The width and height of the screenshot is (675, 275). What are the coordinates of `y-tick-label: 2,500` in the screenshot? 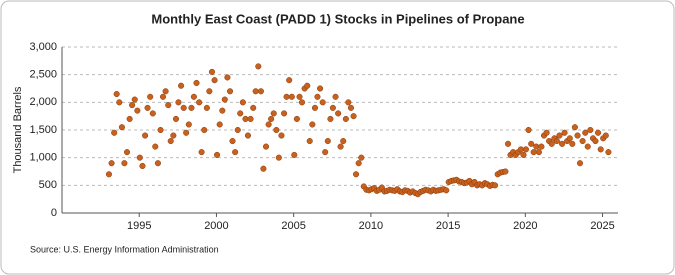 It's located at (43, 75).